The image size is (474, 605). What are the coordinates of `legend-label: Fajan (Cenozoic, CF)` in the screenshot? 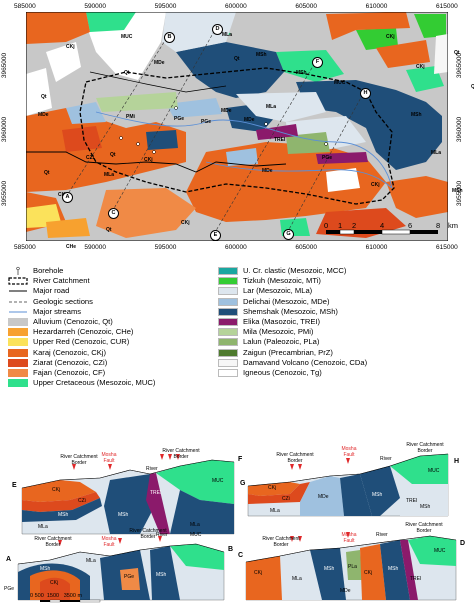 It's located at (69, 372).